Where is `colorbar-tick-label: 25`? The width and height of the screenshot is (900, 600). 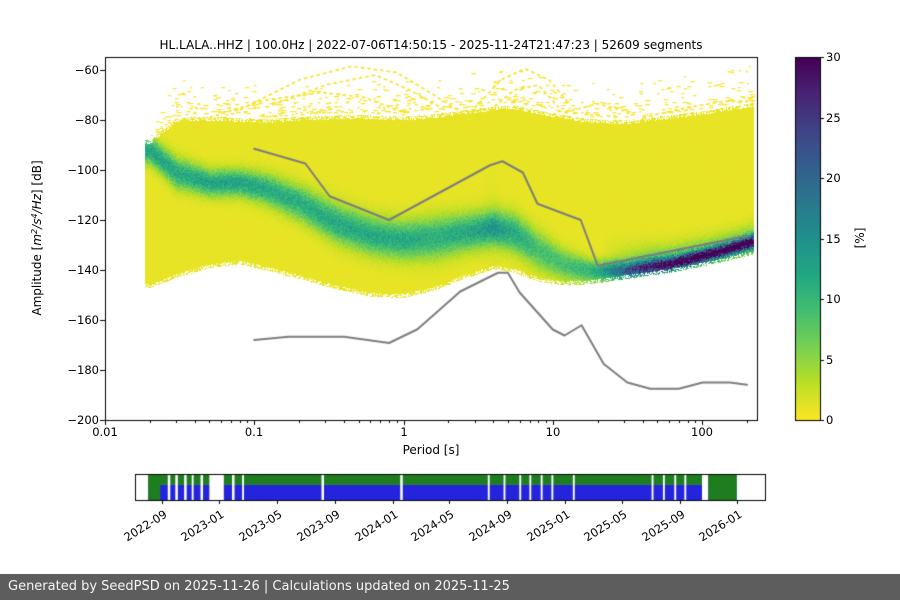 colorbar-tick-label: 25 is located at coordinates (833, 118).